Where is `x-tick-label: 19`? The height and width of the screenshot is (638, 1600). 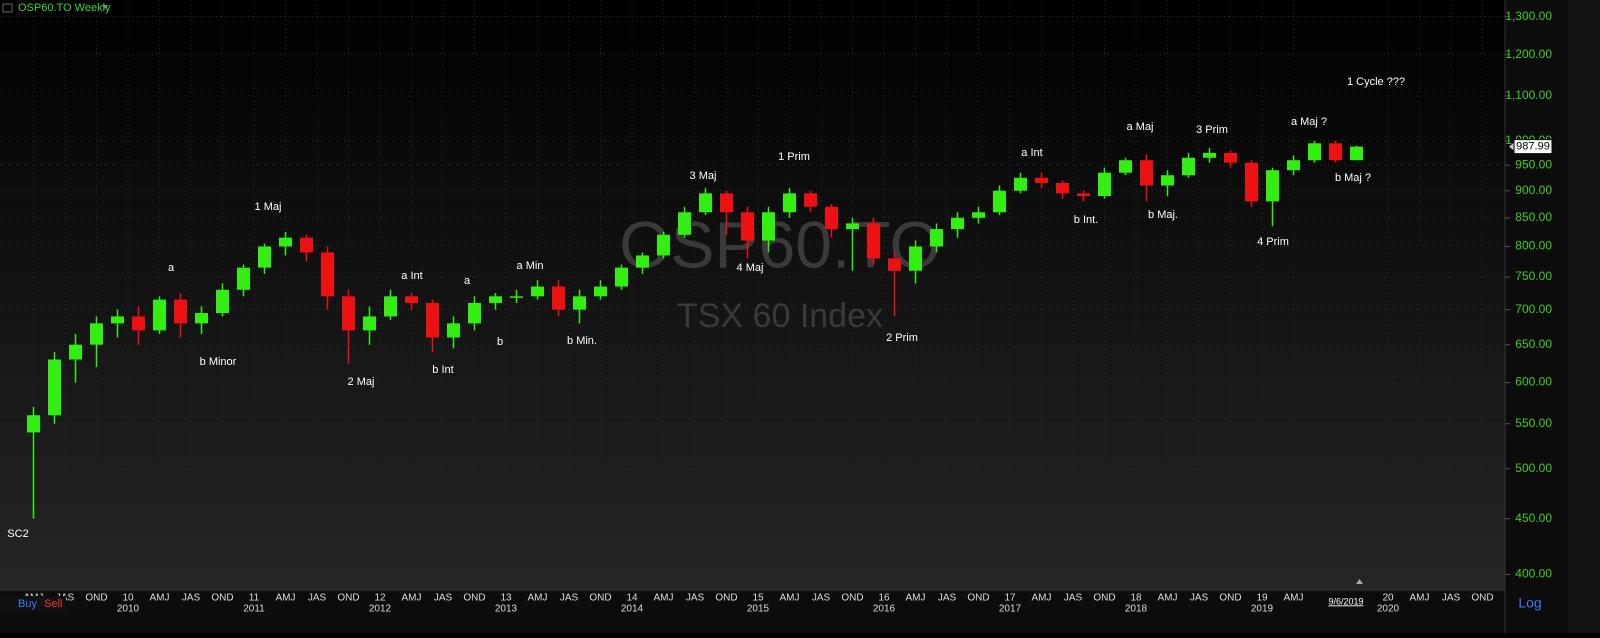 x-tick-label: 19 is located at coordinates (1262, 598).